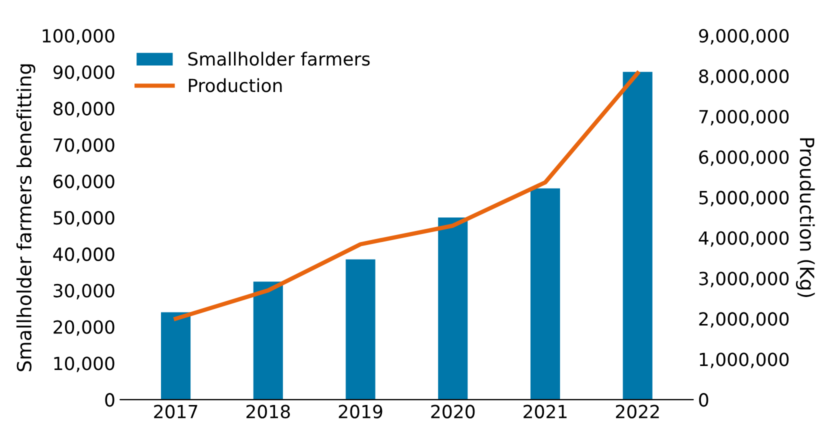  I want to click on y2-tick-label: 6,000,000, so click(744, 158).